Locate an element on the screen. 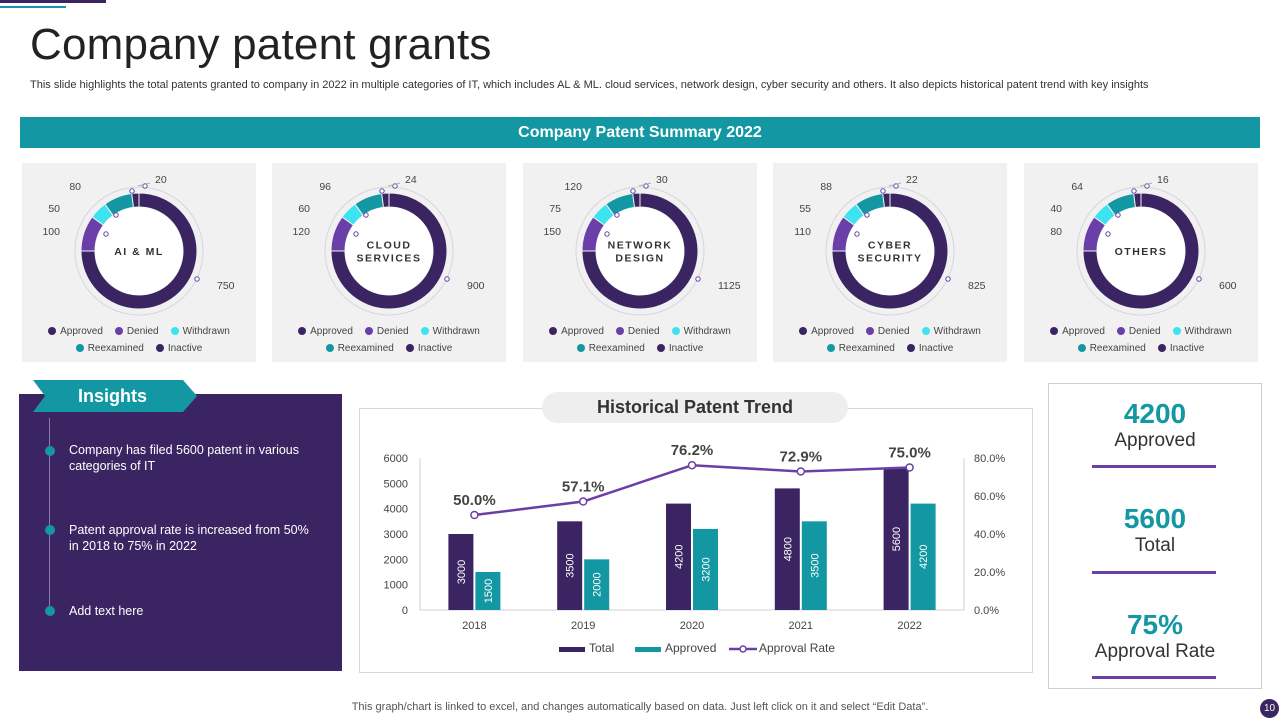  donut-value-label: 20 is located at coordinates (161, 180).